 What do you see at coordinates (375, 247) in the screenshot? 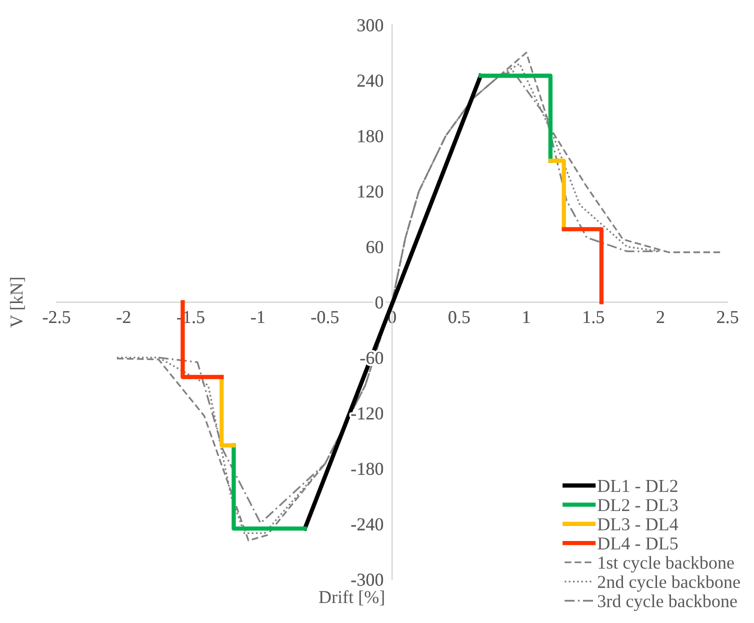
I see `y-tick-label: 60` at bounding box center [375, 247].